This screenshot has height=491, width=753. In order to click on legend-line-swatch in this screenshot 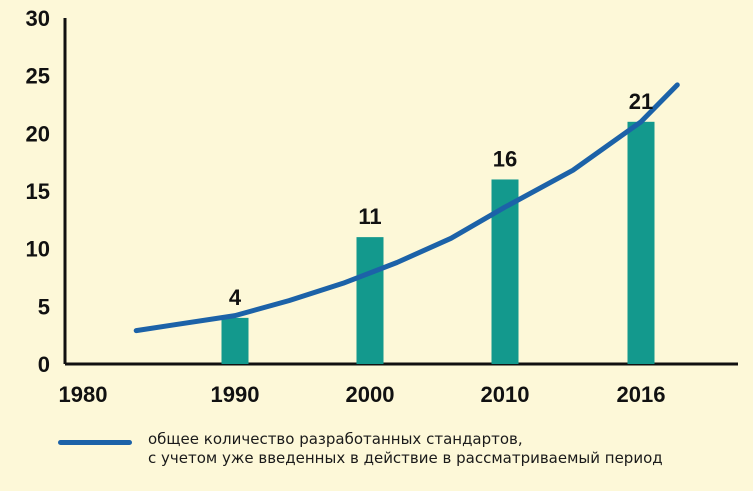, I will do `click(95, 442)`.